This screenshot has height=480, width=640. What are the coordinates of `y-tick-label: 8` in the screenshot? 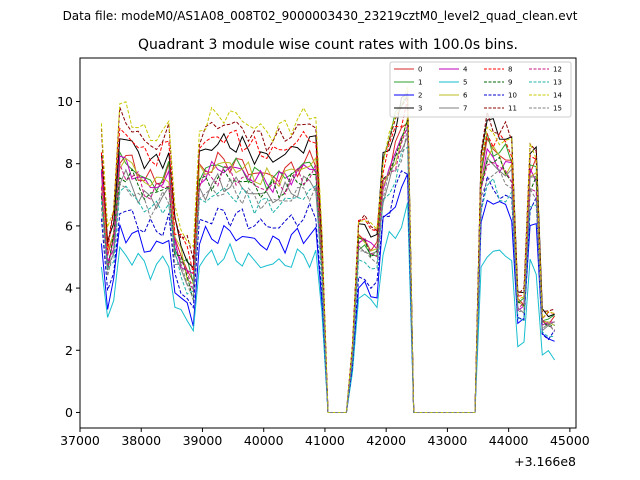 It's located at (69, 163).